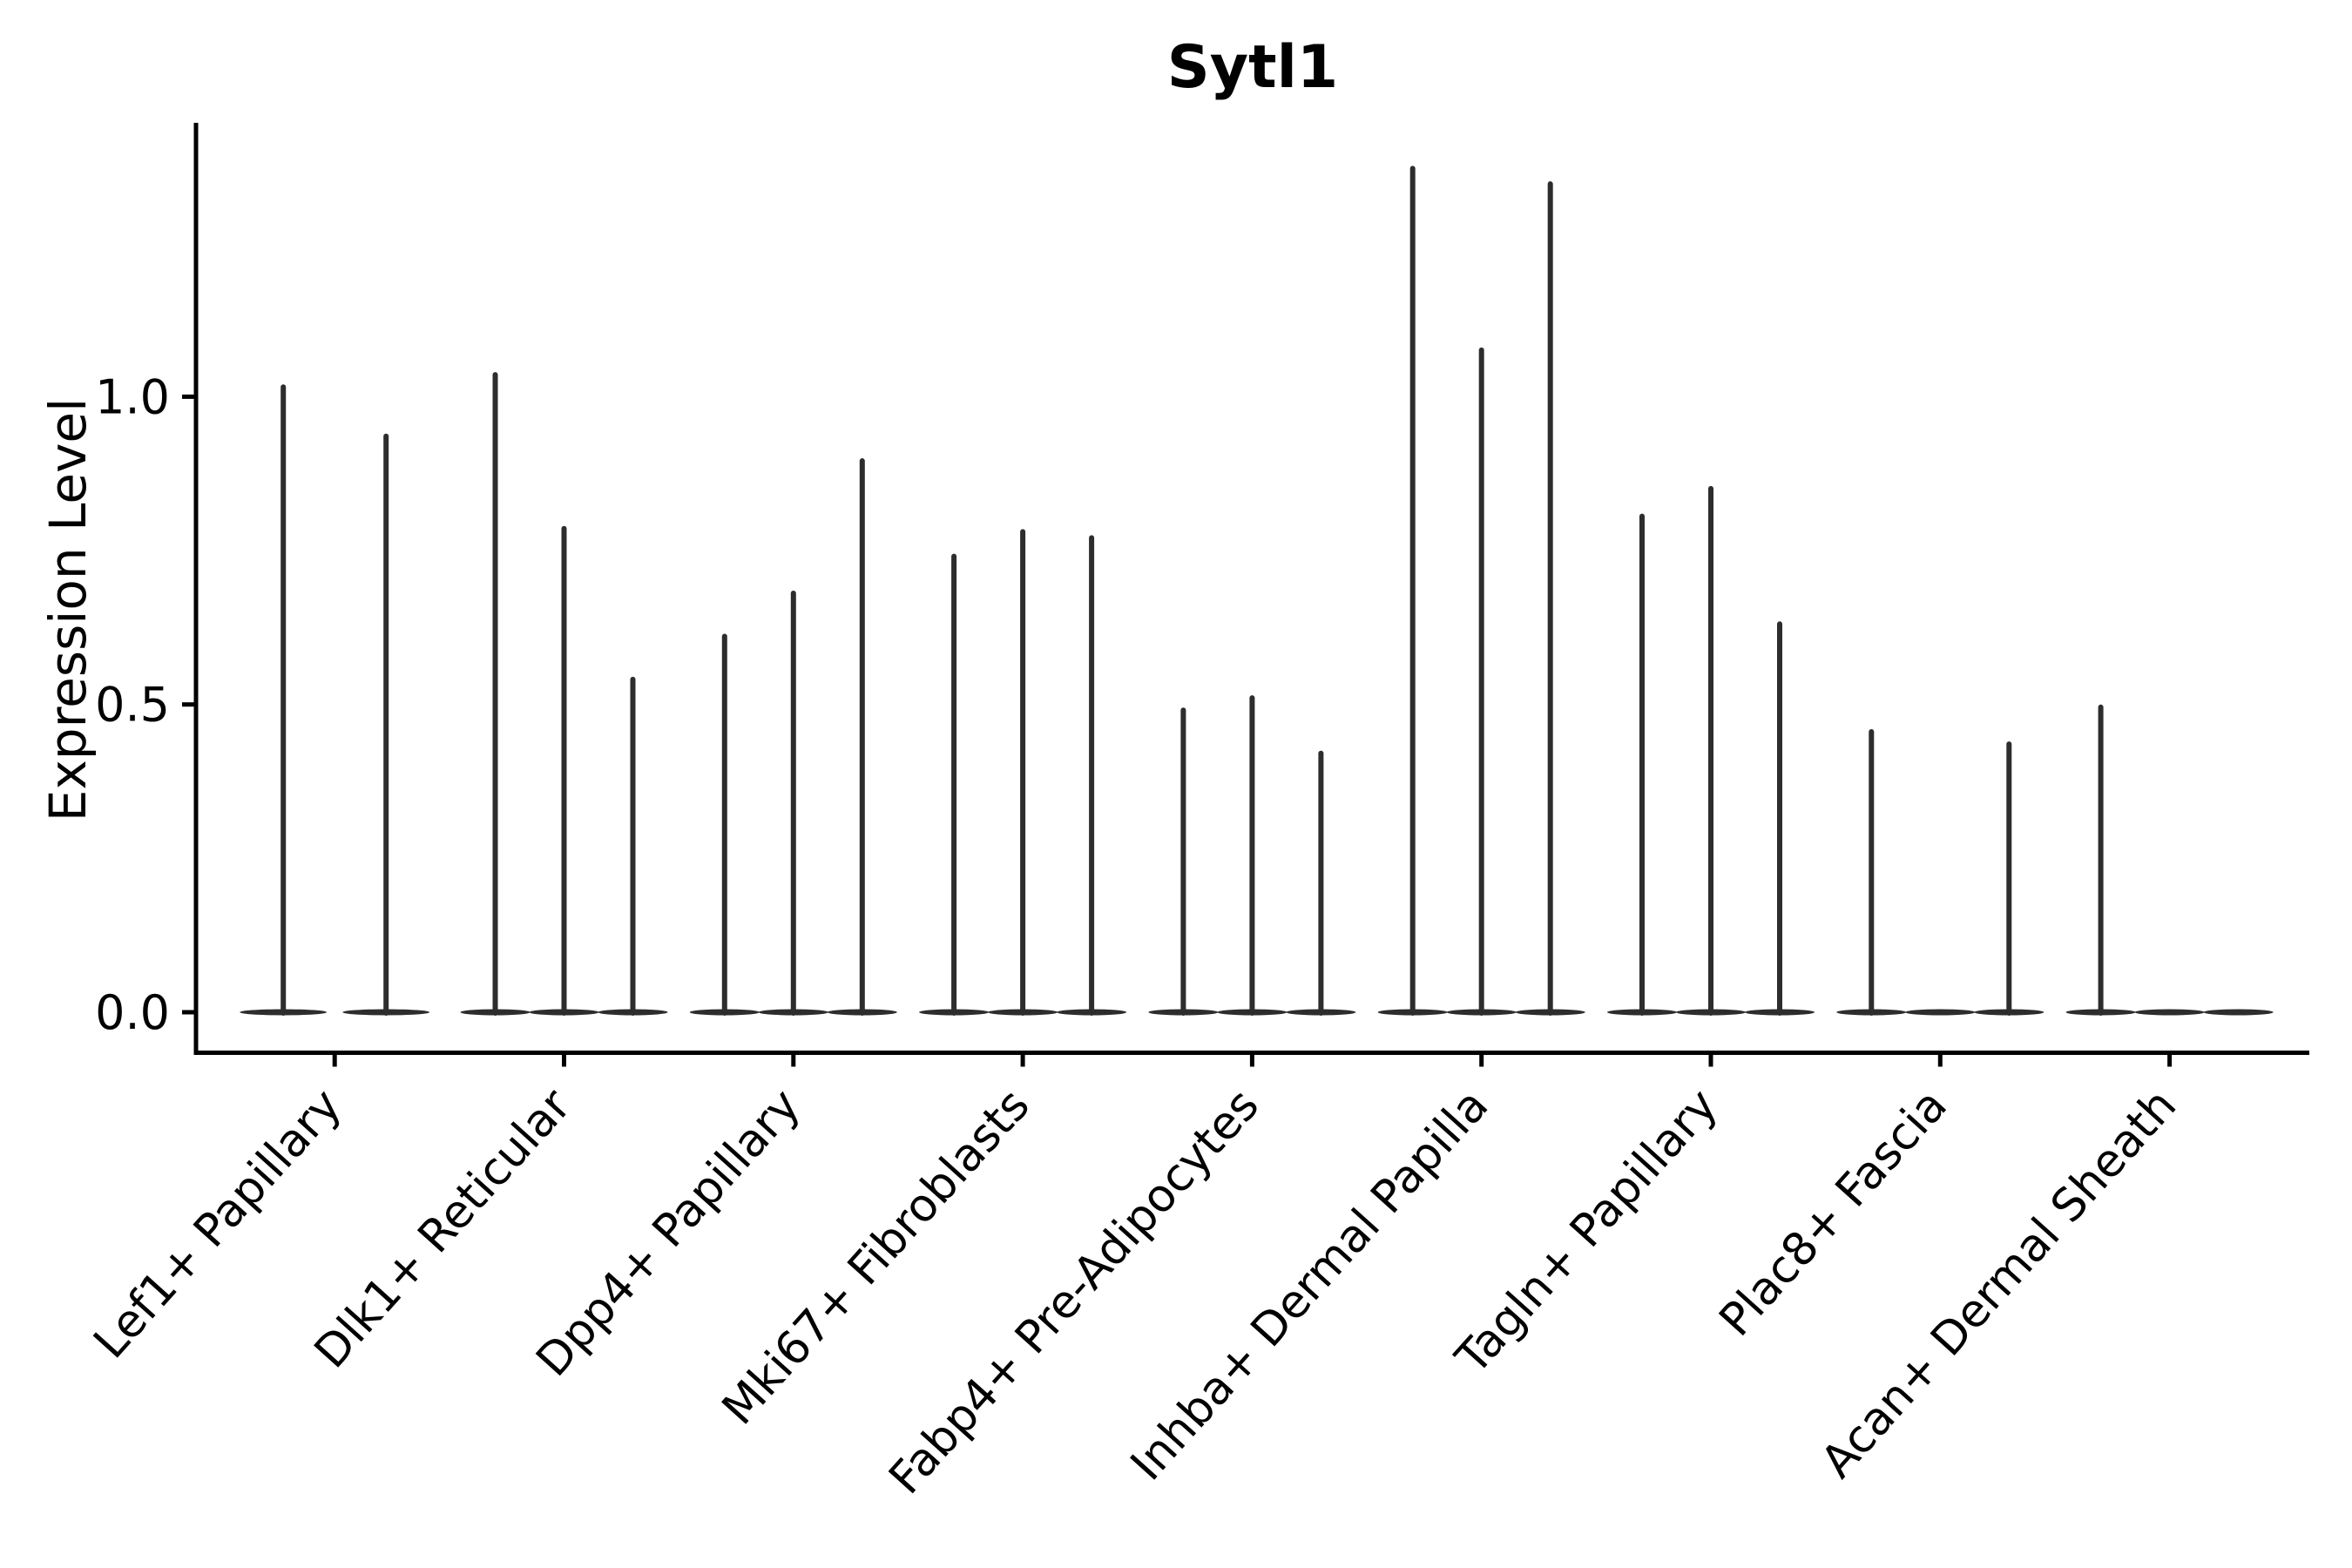 The height and width of the screenshot is (1568, 2352). I want to click on y-tick-label: 1.0, so click(132, 396).